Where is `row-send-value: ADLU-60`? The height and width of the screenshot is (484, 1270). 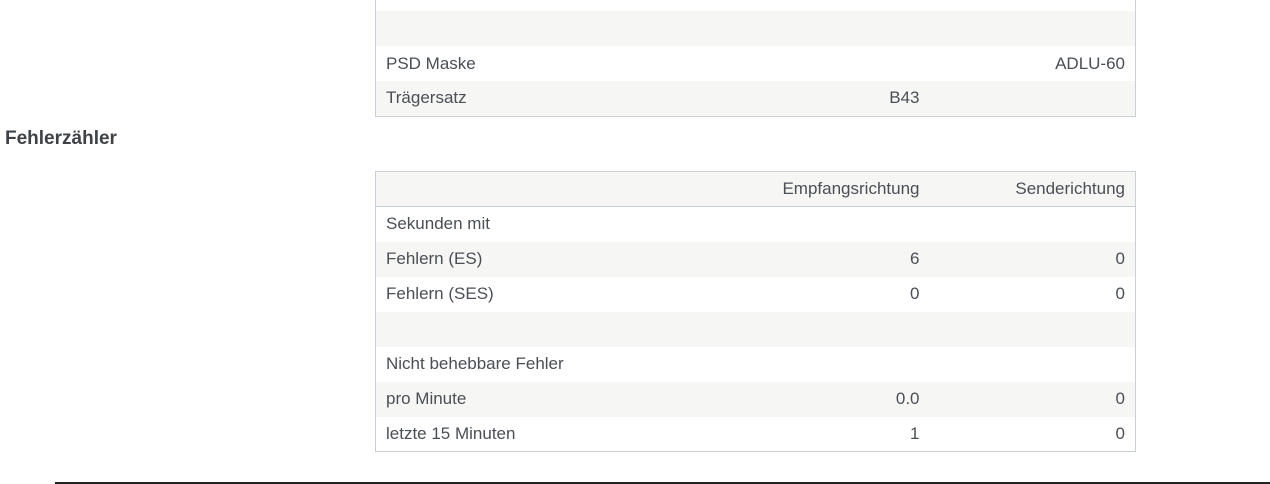
row-send-value: ADLU-60 is located at coordinates (1090, 63).